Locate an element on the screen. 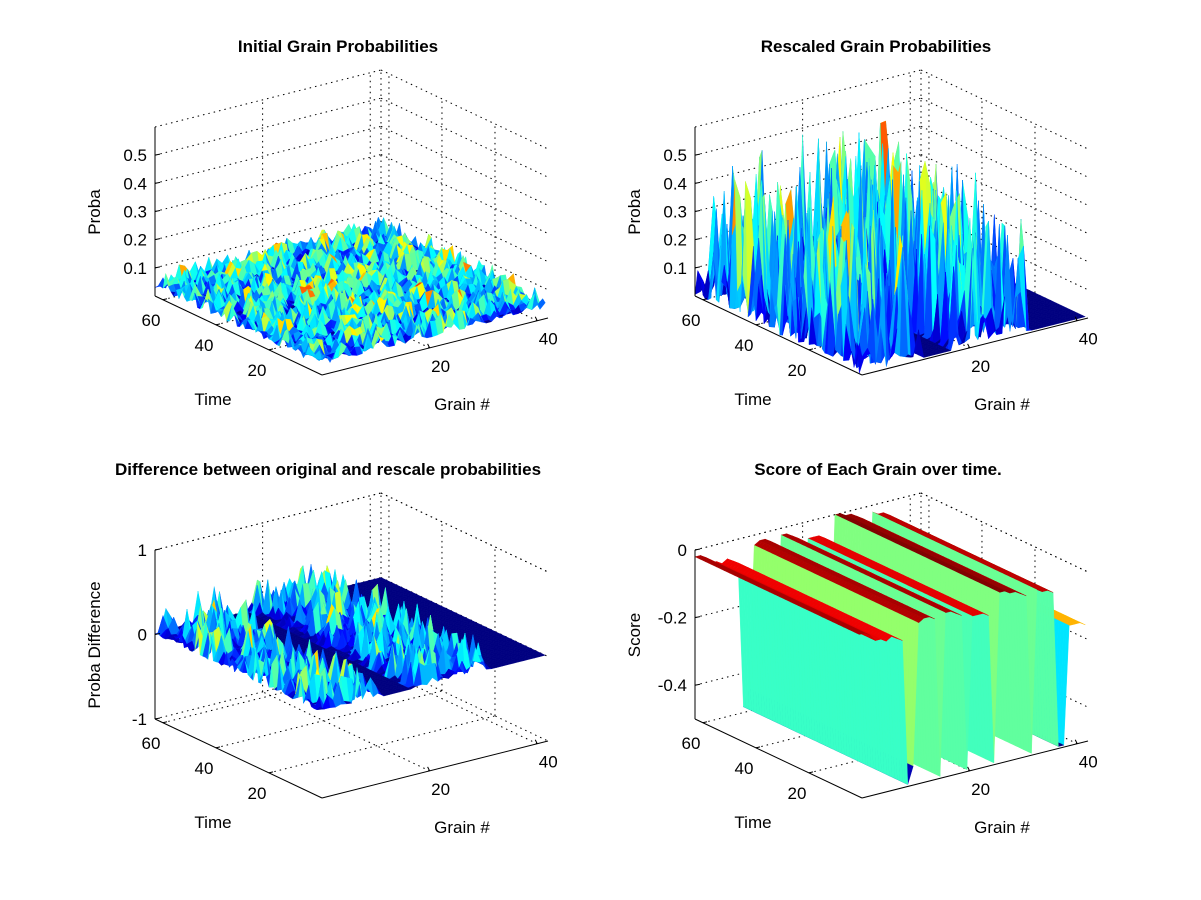  surface is located at coordinates (350, 290).